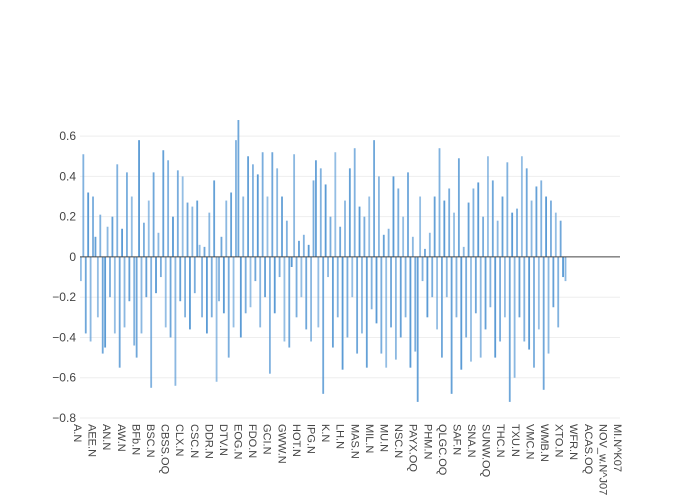 This screenshot has width=700, height=500. I want to click on x-tick-label: EOG.N, so click(238, 442).